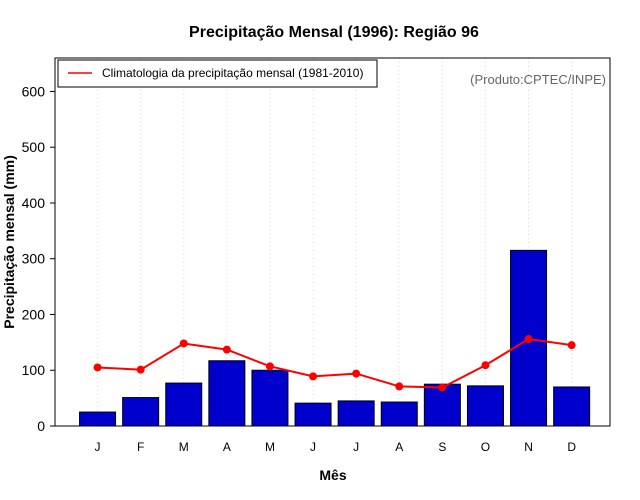 This screenshot has height=500, width=640. What do you see at coordinates (34, 91) in the screenshot?
I see `y-tick-label: 600` at bounding box center [34, 91].